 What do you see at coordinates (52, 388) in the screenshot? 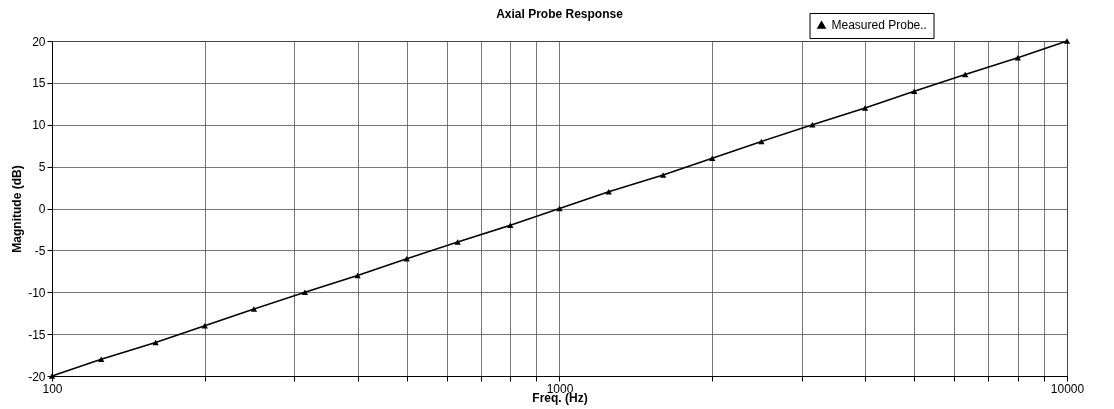
I see `x-tick-label: 100` at bounding box center [52, 388].